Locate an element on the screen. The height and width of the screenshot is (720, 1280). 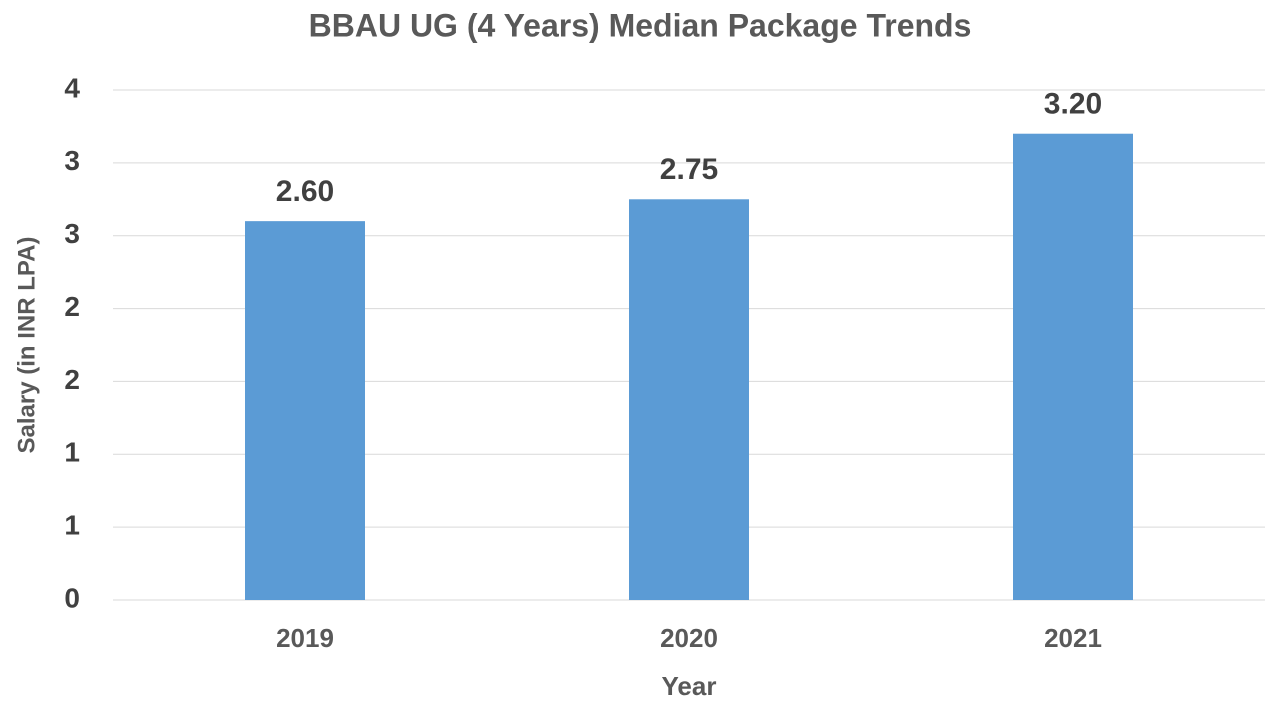
x-tick-label: 2019 is located at coordinates (305, 638).